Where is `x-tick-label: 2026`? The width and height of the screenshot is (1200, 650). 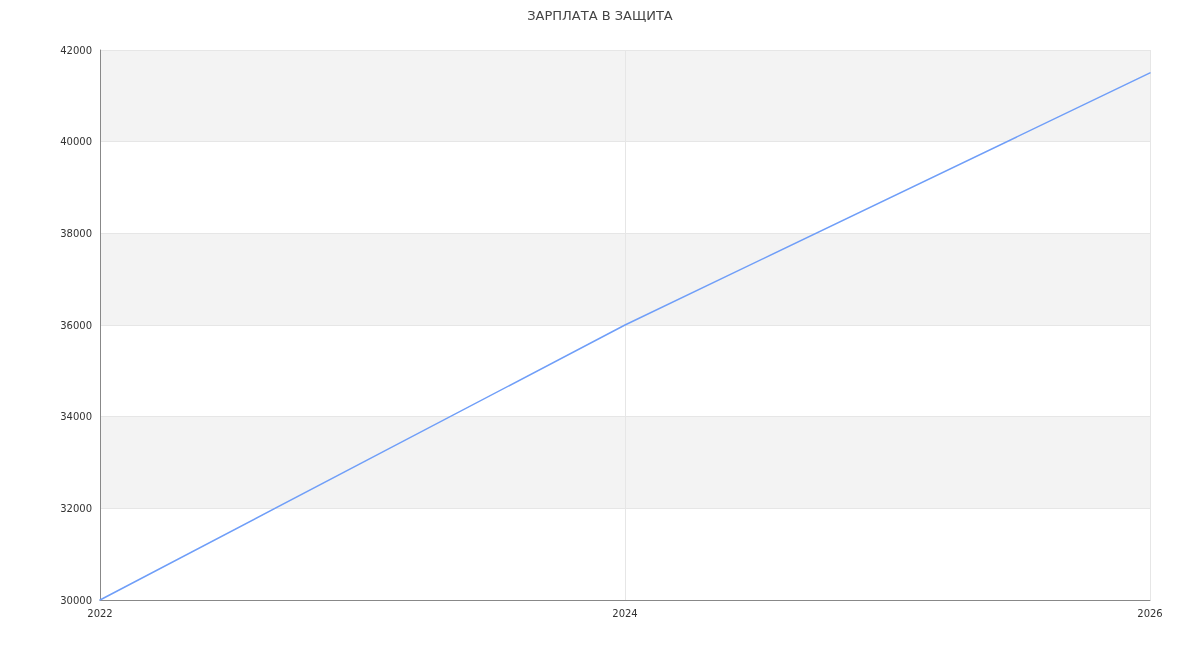
x-tick-label: 2026 is located at coordinates (1150, 613).